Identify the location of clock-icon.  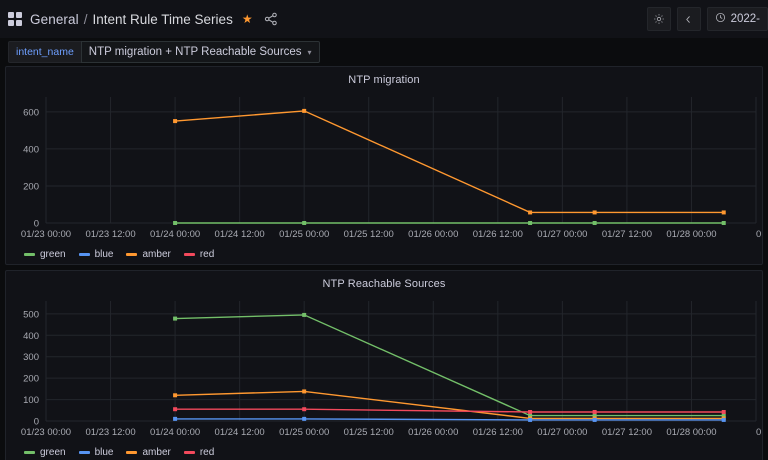
(720, 19).